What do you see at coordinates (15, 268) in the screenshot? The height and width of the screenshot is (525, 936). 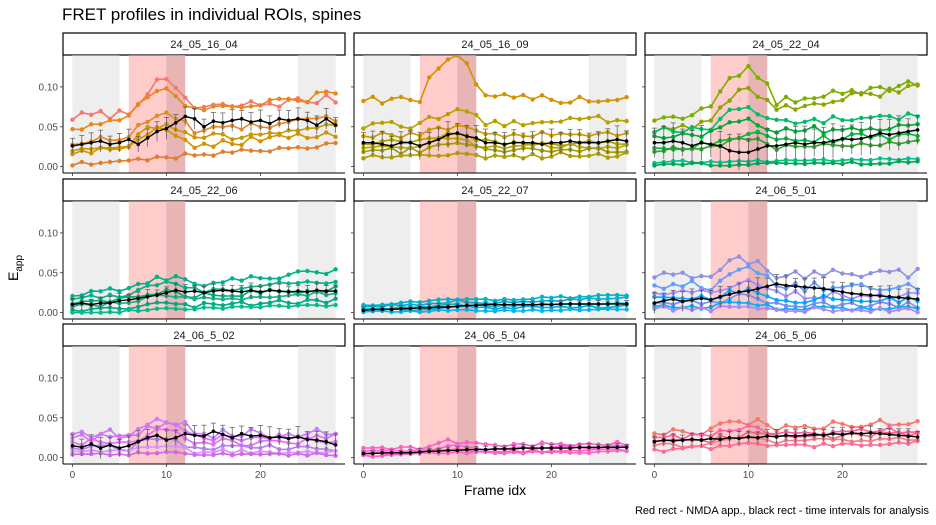 I see `y-axis-title-group: Eapp` at bounding box center [15, 268].